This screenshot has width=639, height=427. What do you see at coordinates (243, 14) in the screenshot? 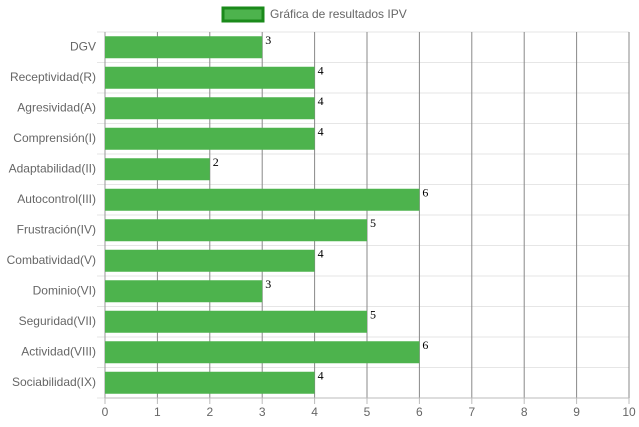
I see `legend-swatch` at bounding box center [243, 14].